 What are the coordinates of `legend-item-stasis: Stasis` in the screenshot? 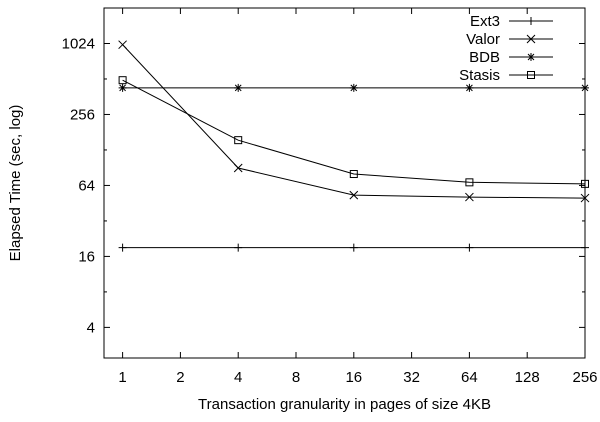 It's located at (506, 75).